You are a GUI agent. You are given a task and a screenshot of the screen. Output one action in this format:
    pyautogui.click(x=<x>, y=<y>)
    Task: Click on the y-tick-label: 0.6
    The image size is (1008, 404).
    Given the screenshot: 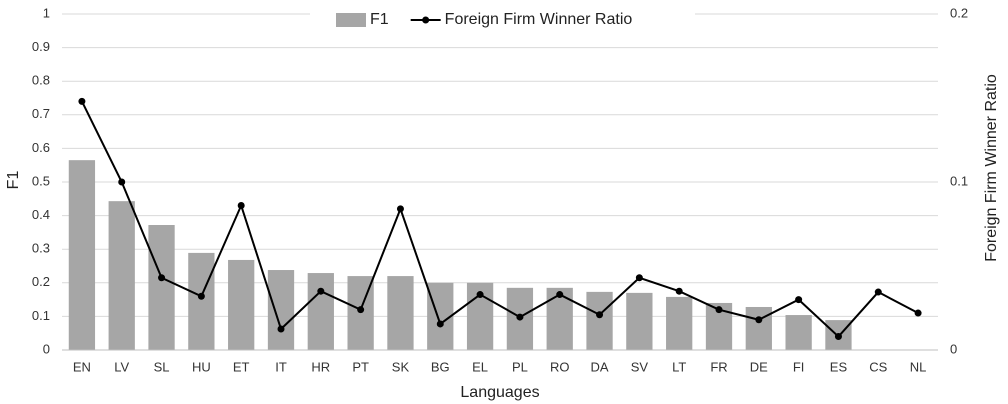 What is the action you would take?
    pyautogui.click(x=41, y=147)
    